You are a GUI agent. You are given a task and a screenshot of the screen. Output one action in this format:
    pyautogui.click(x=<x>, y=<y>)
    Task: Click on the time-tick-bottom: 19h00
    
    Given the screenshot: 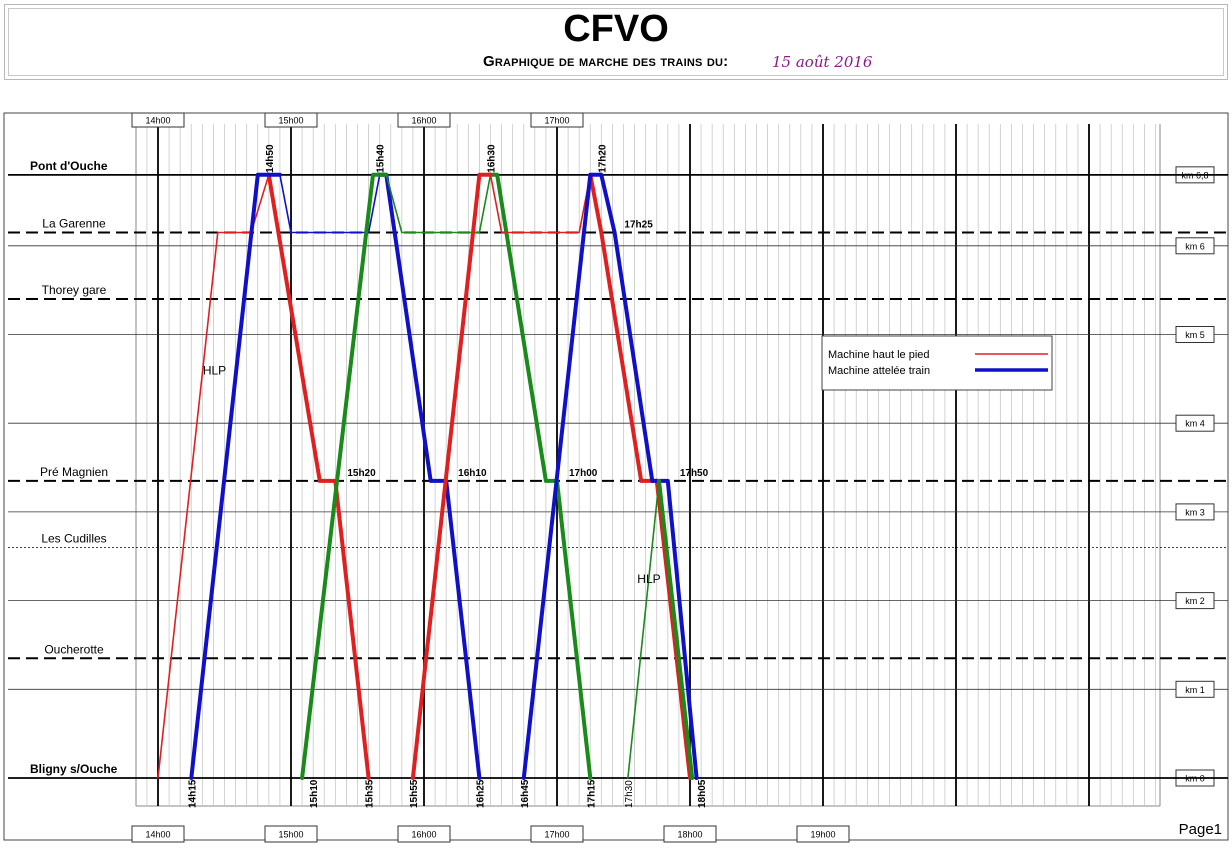 What is the action you would take?
    pyautogui.click(x=822, y=835)
    